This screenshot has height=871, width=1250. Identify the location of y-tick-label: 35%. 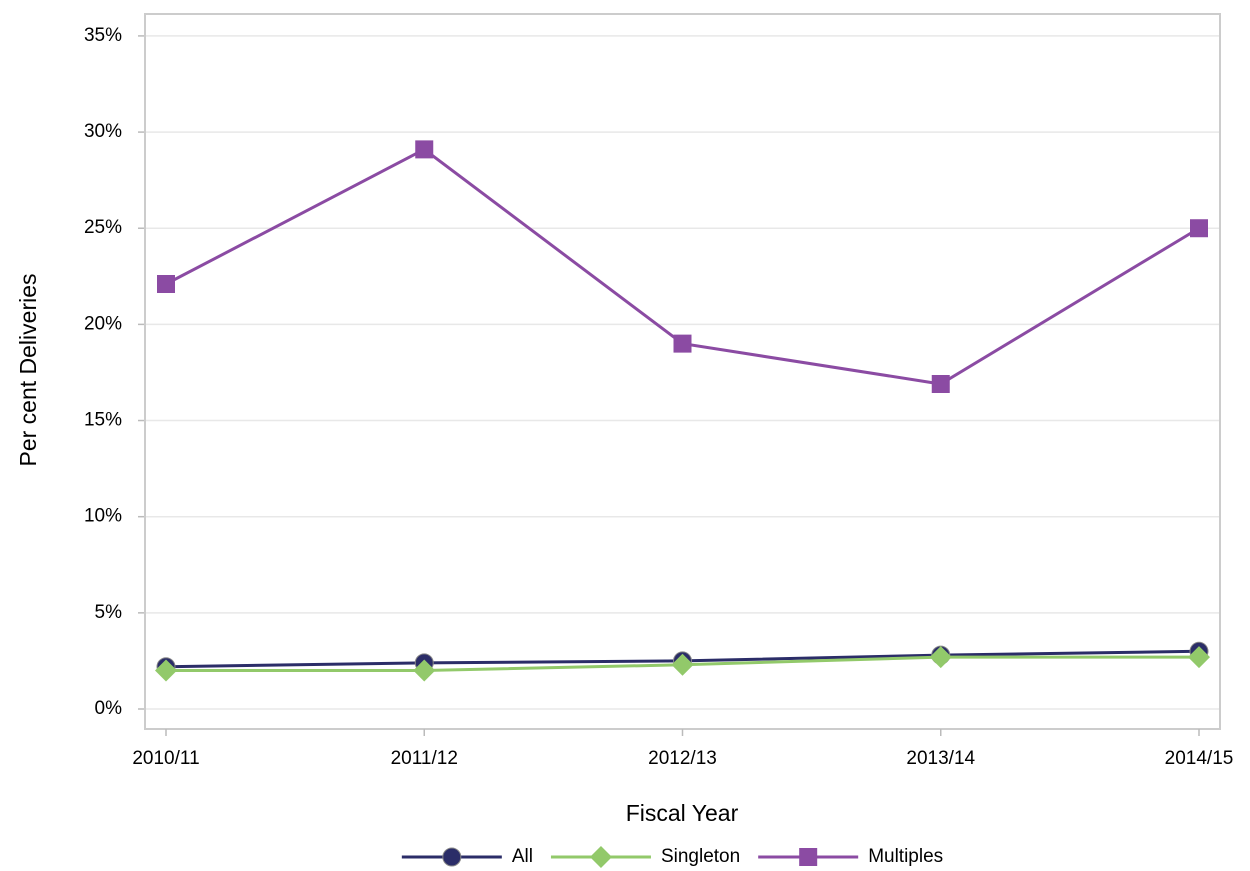
(103, 35).